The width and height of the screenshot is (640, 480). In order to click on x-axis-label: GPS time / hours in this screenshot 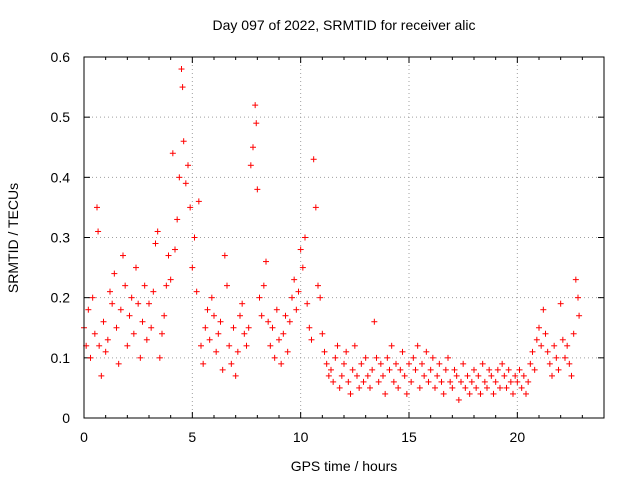, I will do `click(344, 466)`.